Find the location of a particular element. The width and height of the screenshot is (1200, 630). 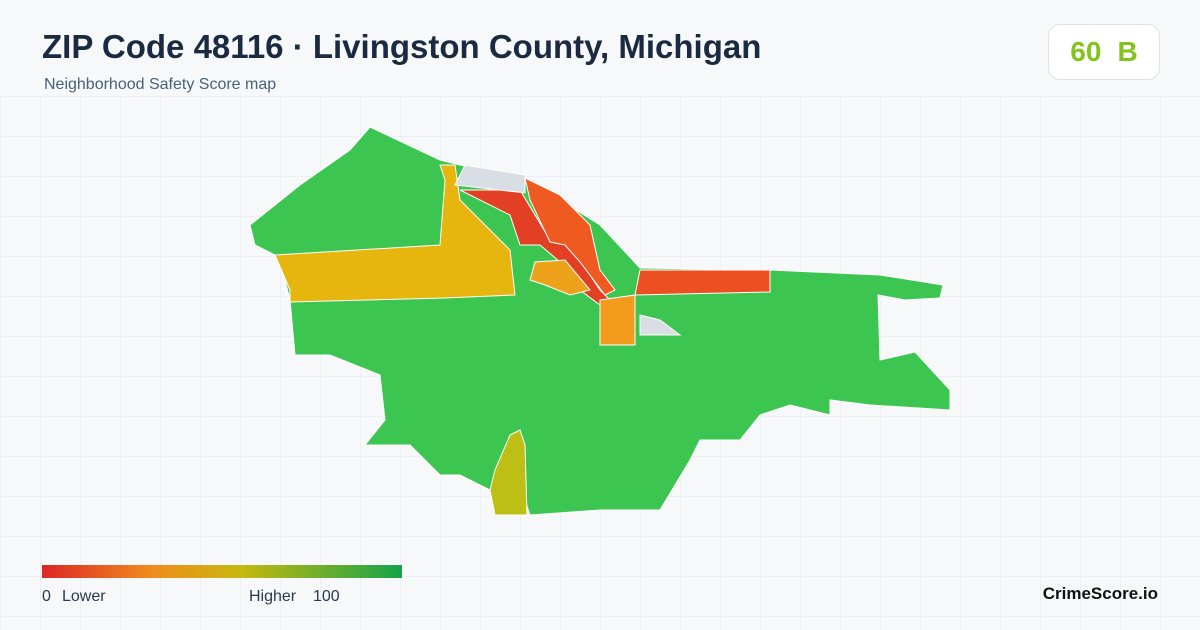

subtitle: Neighborhood Safety Score map is located at coordinates (160, 84).